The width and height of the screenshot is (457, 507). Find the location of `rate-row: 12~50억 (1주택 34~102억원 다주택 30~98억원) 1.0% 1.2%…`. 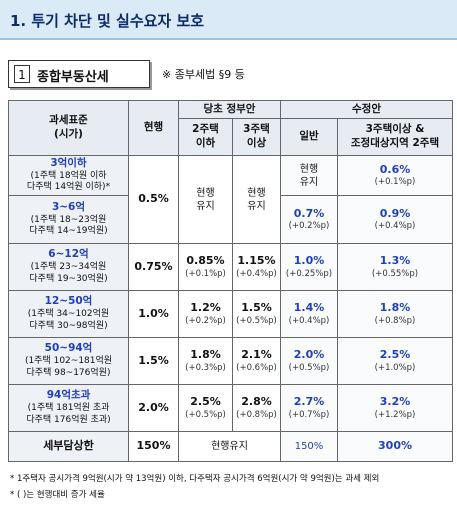

rate-row: 12~50억 (1주택 34~102억원 다주택 30~98억원) 1.0% 1.2%… is located at coordinates (231, 314).